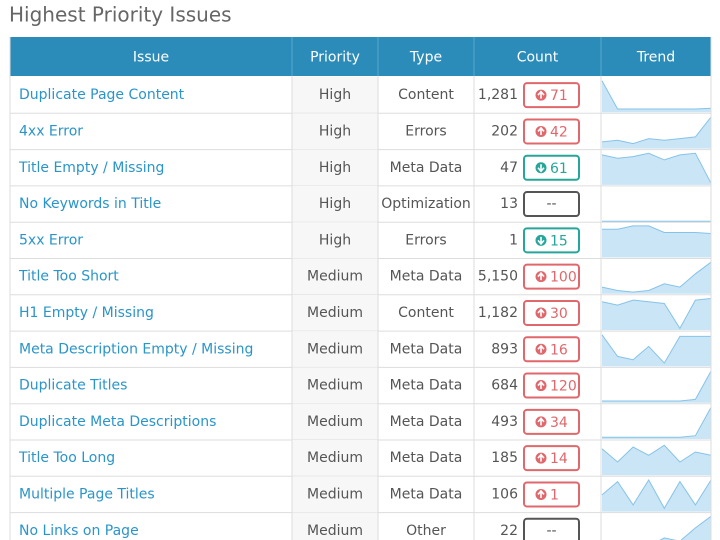  I want to click on change-value: 120, so click(563, 387).